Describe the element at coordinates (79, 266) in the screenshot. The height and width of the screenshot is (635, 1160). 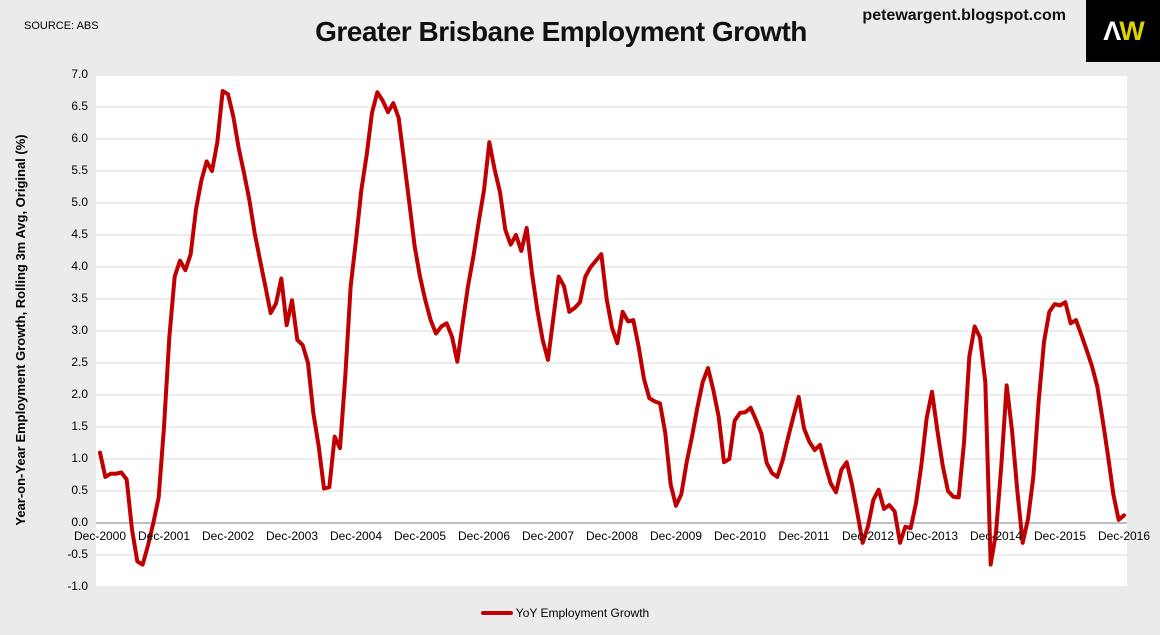
I see `y-tick-label: 4.0` at that location.